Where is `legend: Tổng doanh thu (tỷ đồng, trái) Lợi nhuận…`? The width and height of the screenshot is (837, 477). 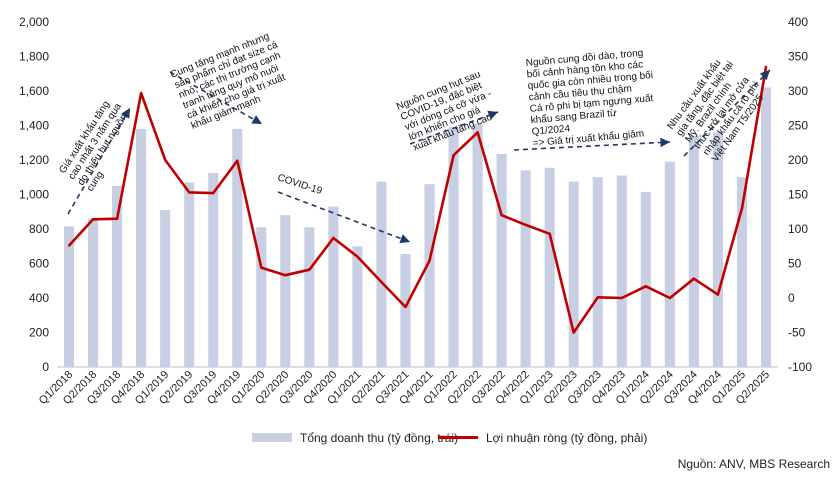
legend: Tổng doanh thu (tỷ đồng, trái) Lợi nhuận… is located at coordinates (449, 438).